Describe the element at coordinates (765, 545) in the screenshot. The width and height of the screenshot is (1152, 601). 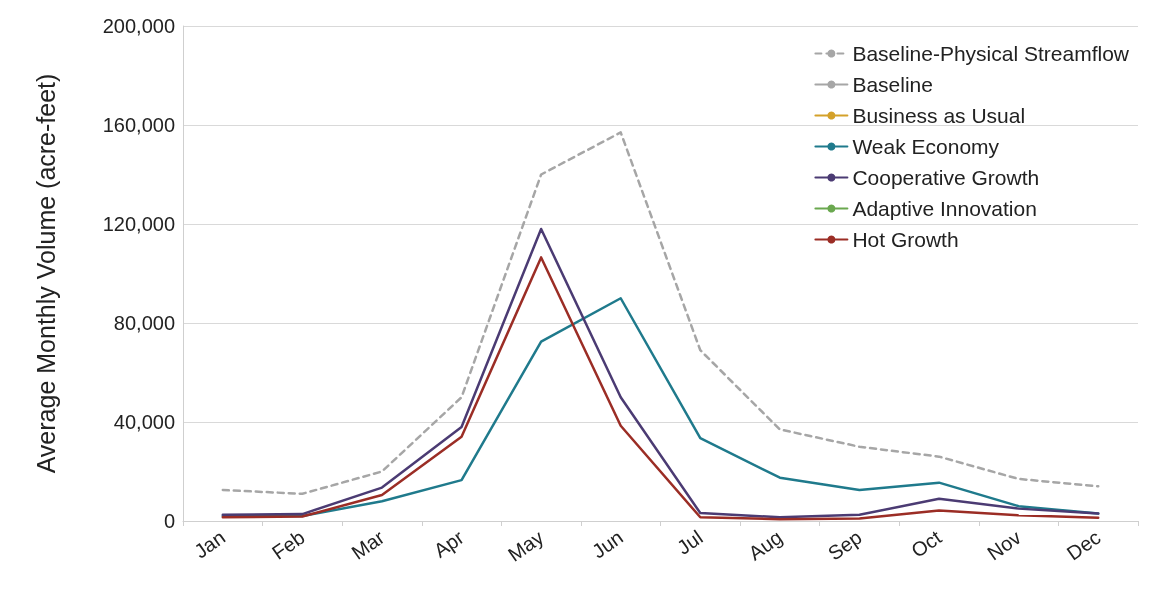
I see `x-tick-label: Aug` at that location.